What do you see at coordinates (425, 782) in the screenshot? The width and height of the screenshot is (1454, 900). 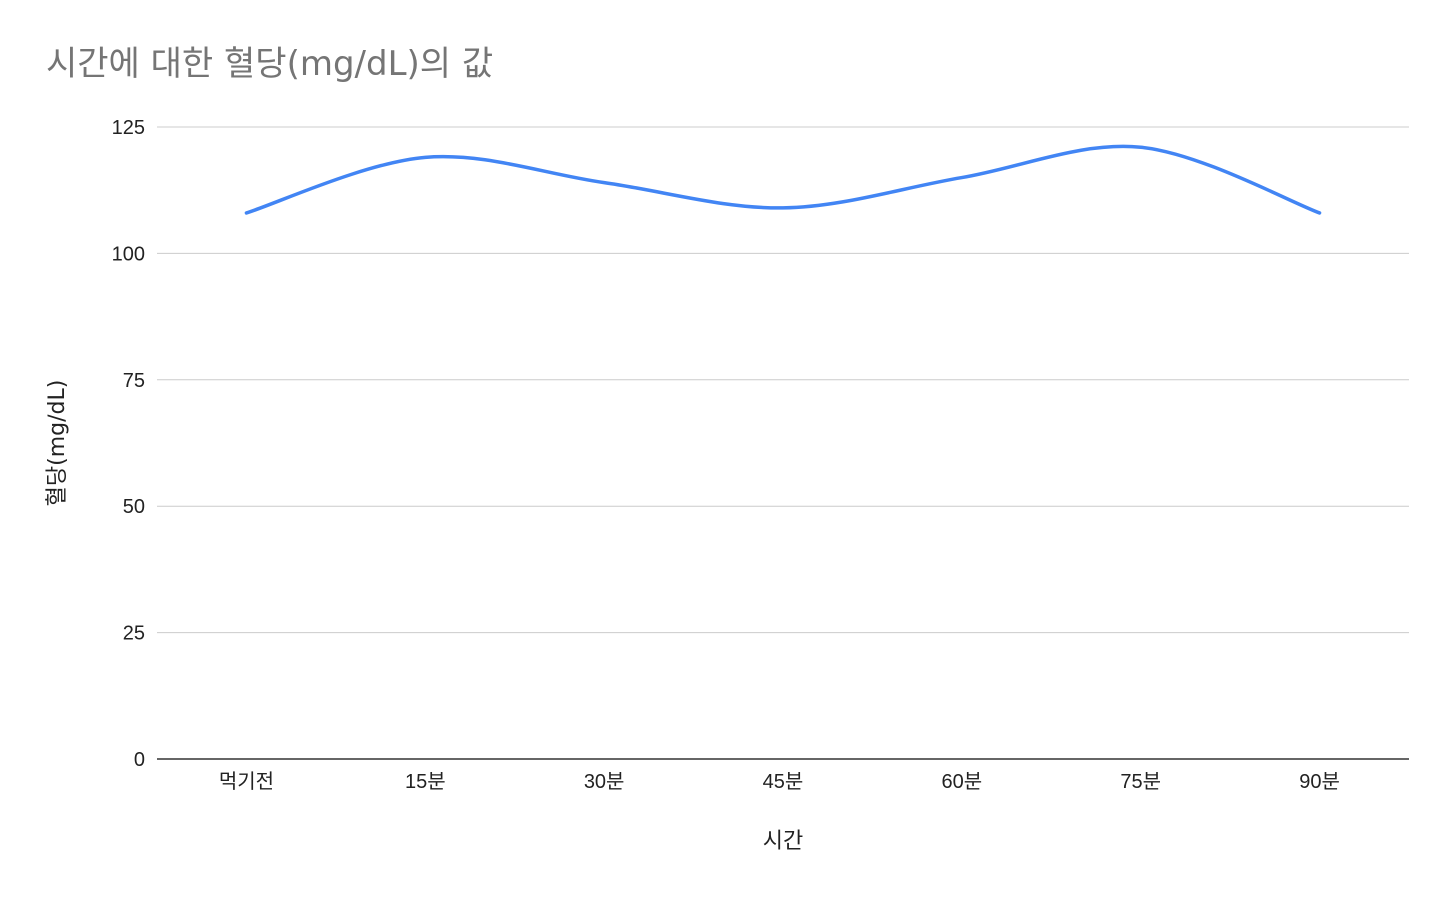 I see `x-tick-label: 15분` at bounding box center [425, 782].